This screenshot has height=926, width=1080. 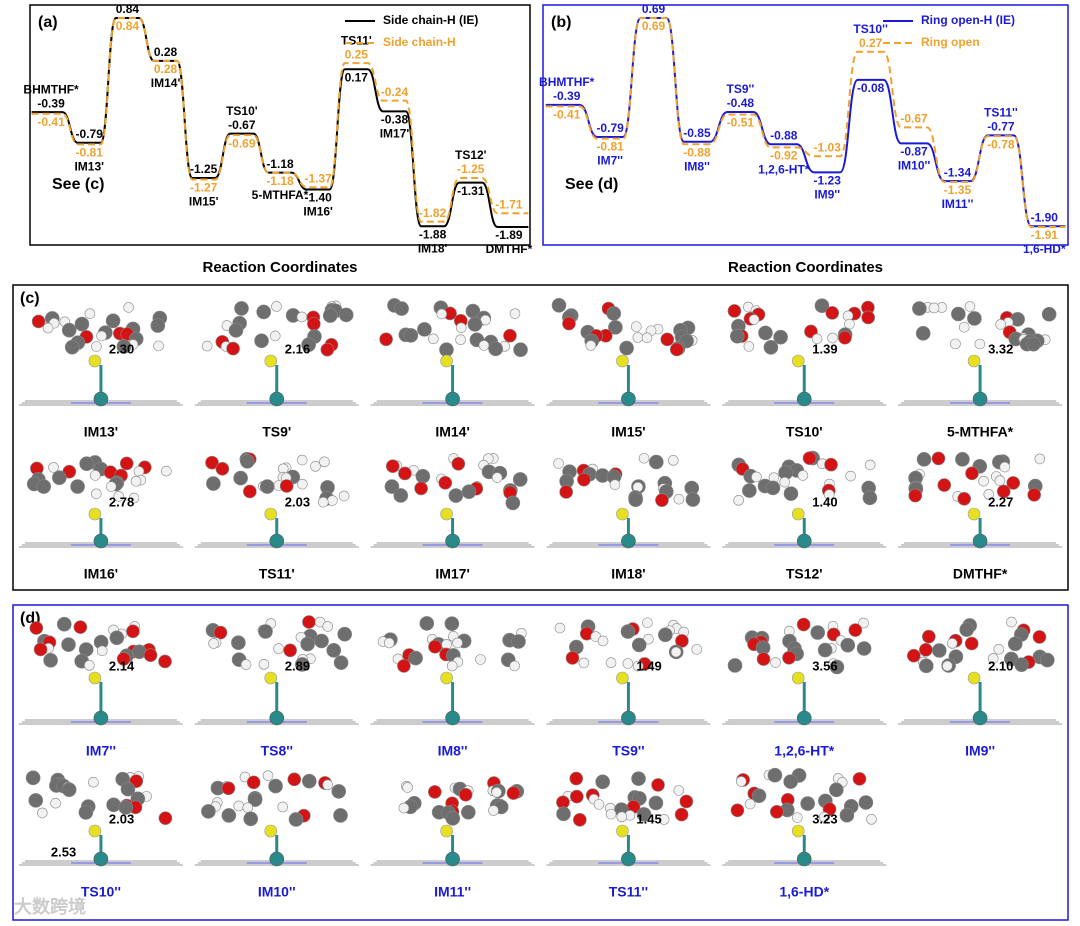 I want to click on state-label: TS9'', so click(x=741, y=89).